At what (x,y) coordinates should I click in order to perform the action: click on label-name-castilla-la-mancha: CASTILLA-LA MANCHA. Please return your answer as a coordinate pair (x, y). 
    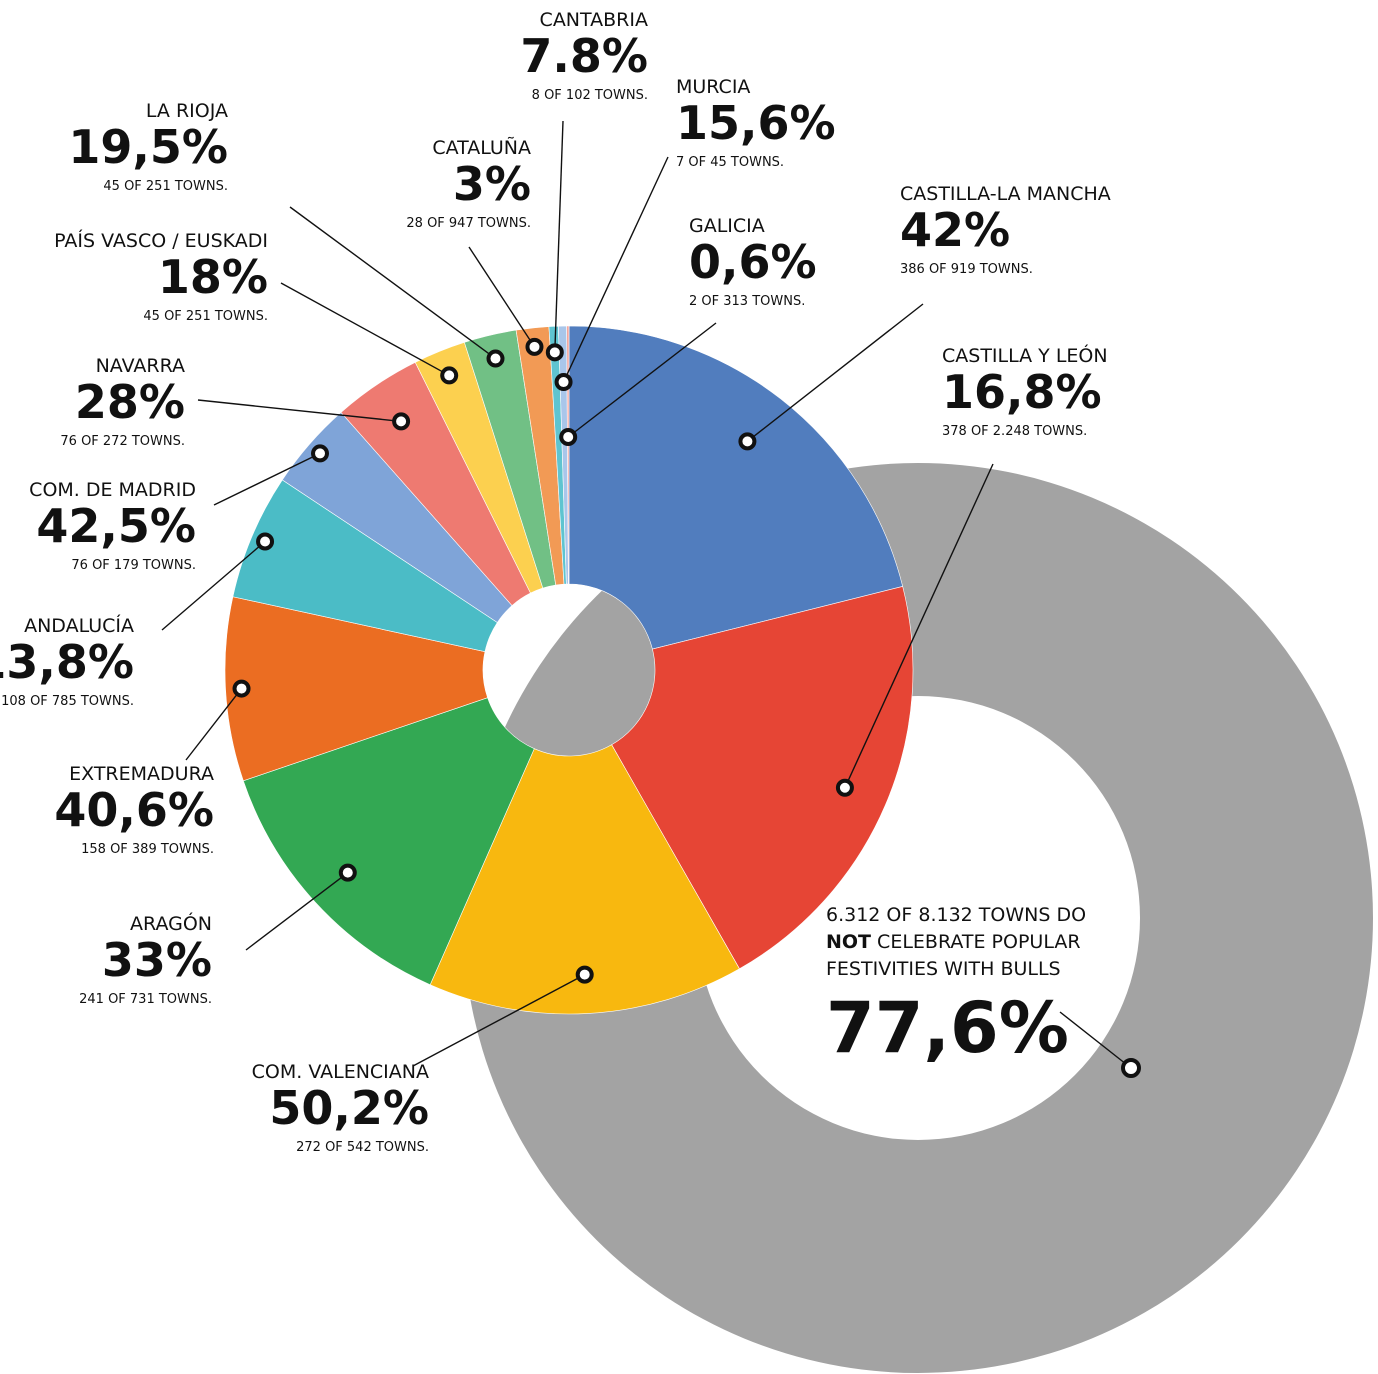
    Looking at the image, I should click on (1005, 194).